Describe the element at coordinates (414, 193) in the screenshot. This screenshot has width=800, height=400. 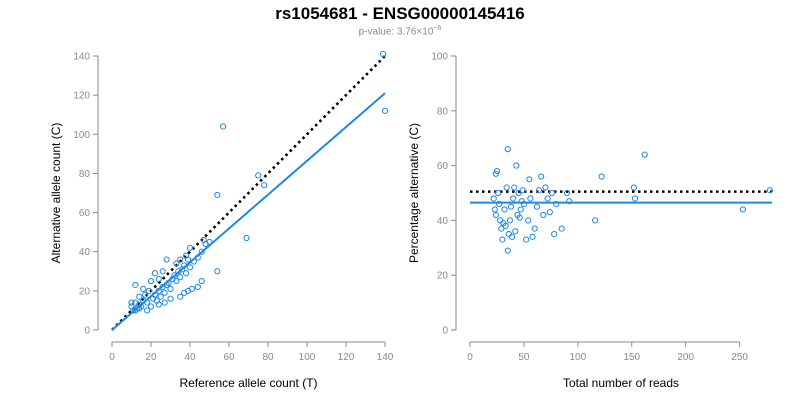
I see `y-axis-label: Percentage alternative (C)` at that location.